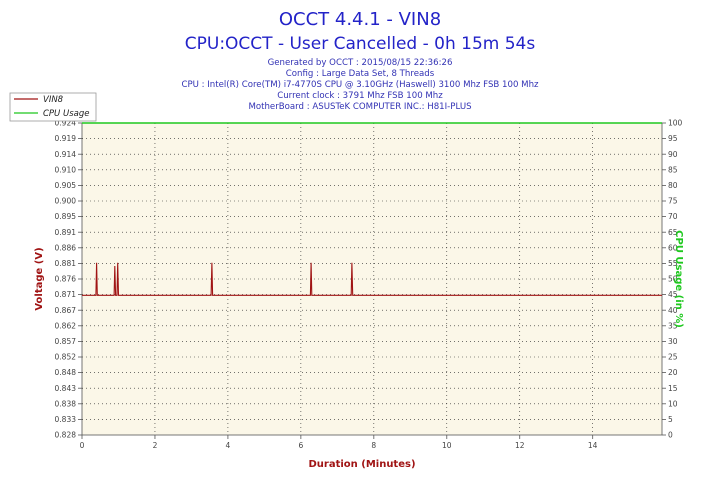 The image size is (720, 480). What do you see at coordinates (673, 247) in the screenshot?
I see `y2-tick-label: 60` at bounding box center [673, 247].